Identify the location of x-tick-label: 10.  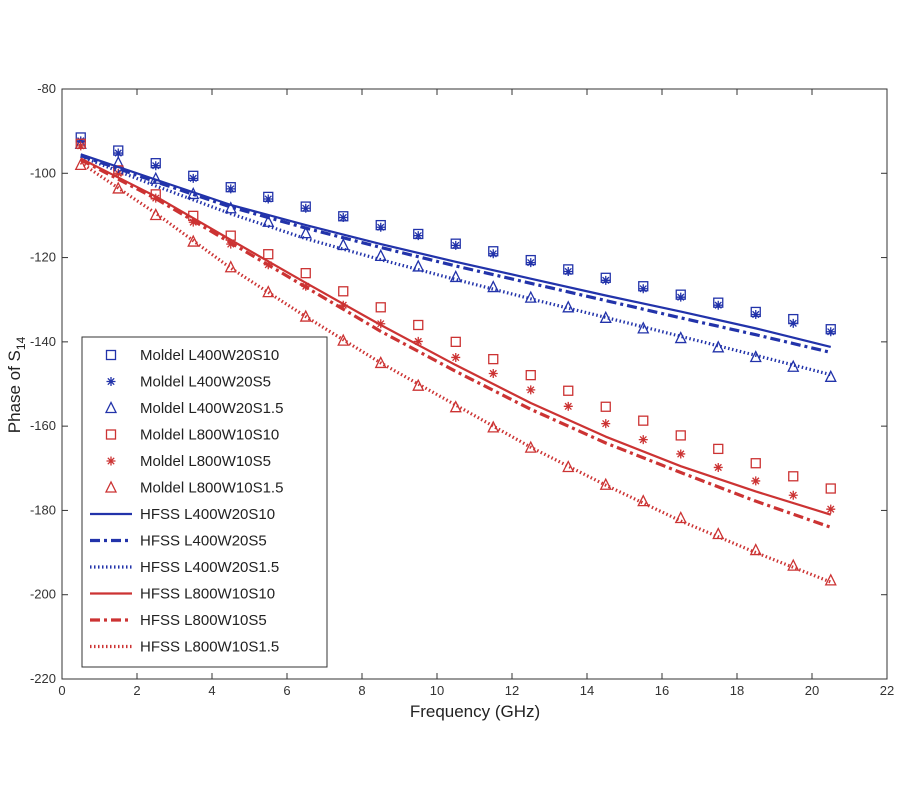
(437, 690).